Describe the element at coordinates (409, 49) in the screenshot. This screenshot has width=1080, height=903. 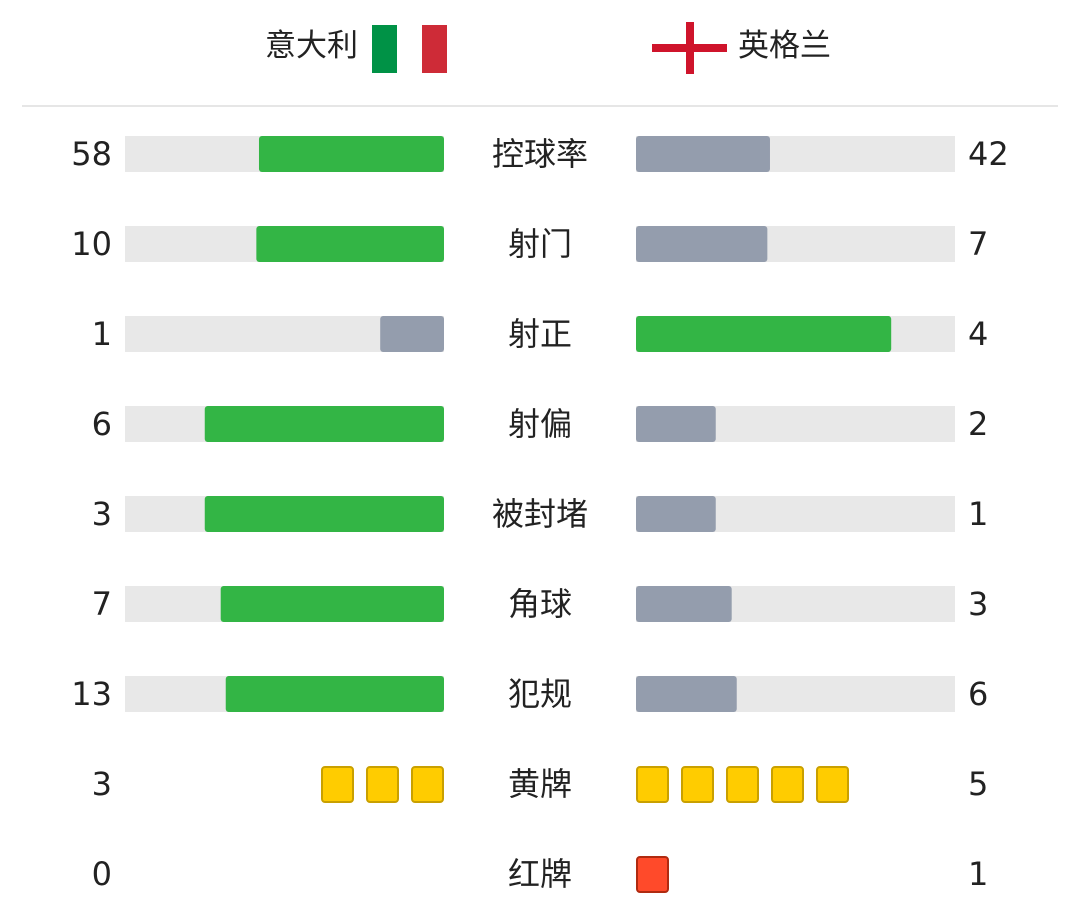
I see `italy-flag` at that location.